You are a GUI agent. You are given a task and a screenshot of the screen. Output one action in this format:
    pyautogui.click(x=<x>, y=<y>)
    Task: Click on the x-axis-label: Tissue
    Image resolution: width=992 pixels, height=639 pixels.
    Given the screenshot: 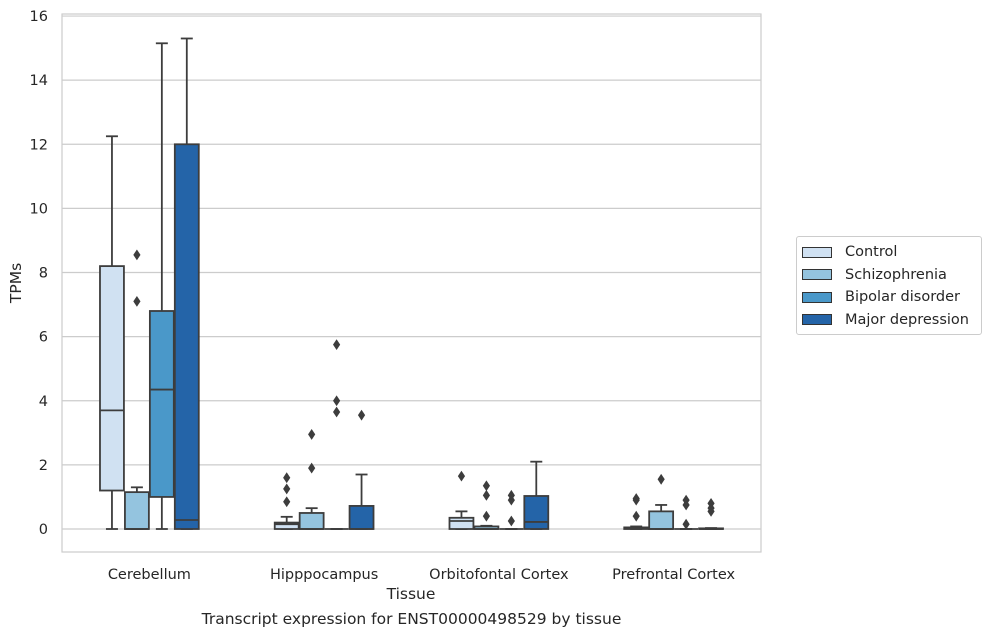 What is the action you would take?
    pyautogui.click(x=411, y=594)
    